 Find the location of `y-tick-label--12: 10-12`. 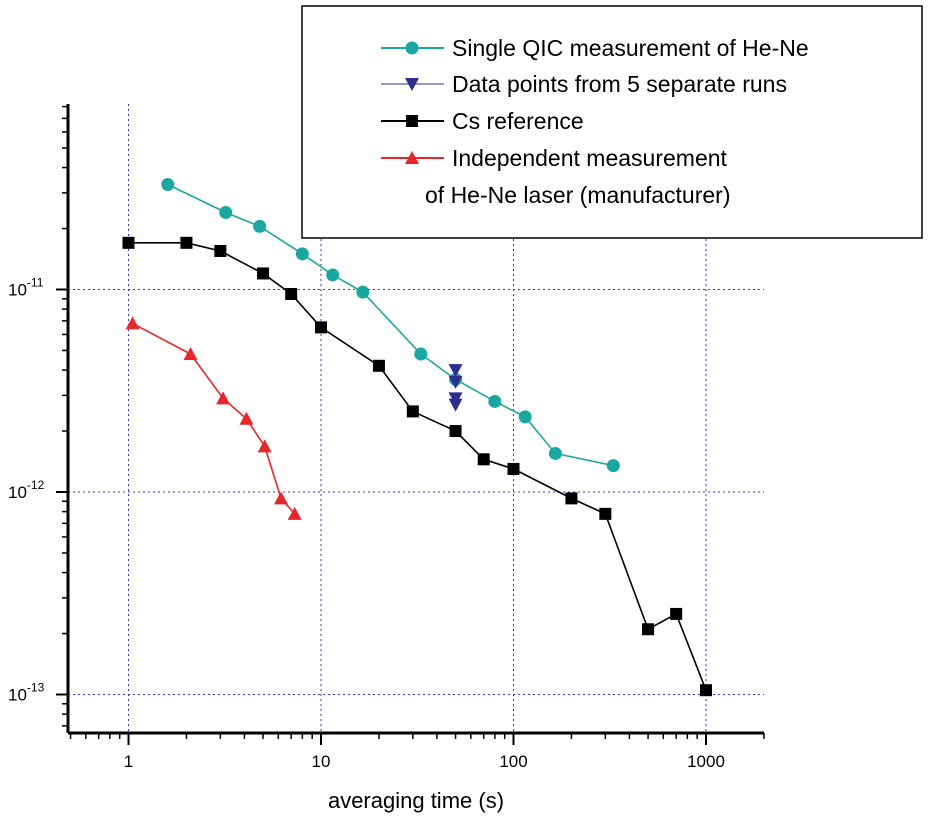

y-tick-label--12: 10-12 is located at coordinates (26, 490).